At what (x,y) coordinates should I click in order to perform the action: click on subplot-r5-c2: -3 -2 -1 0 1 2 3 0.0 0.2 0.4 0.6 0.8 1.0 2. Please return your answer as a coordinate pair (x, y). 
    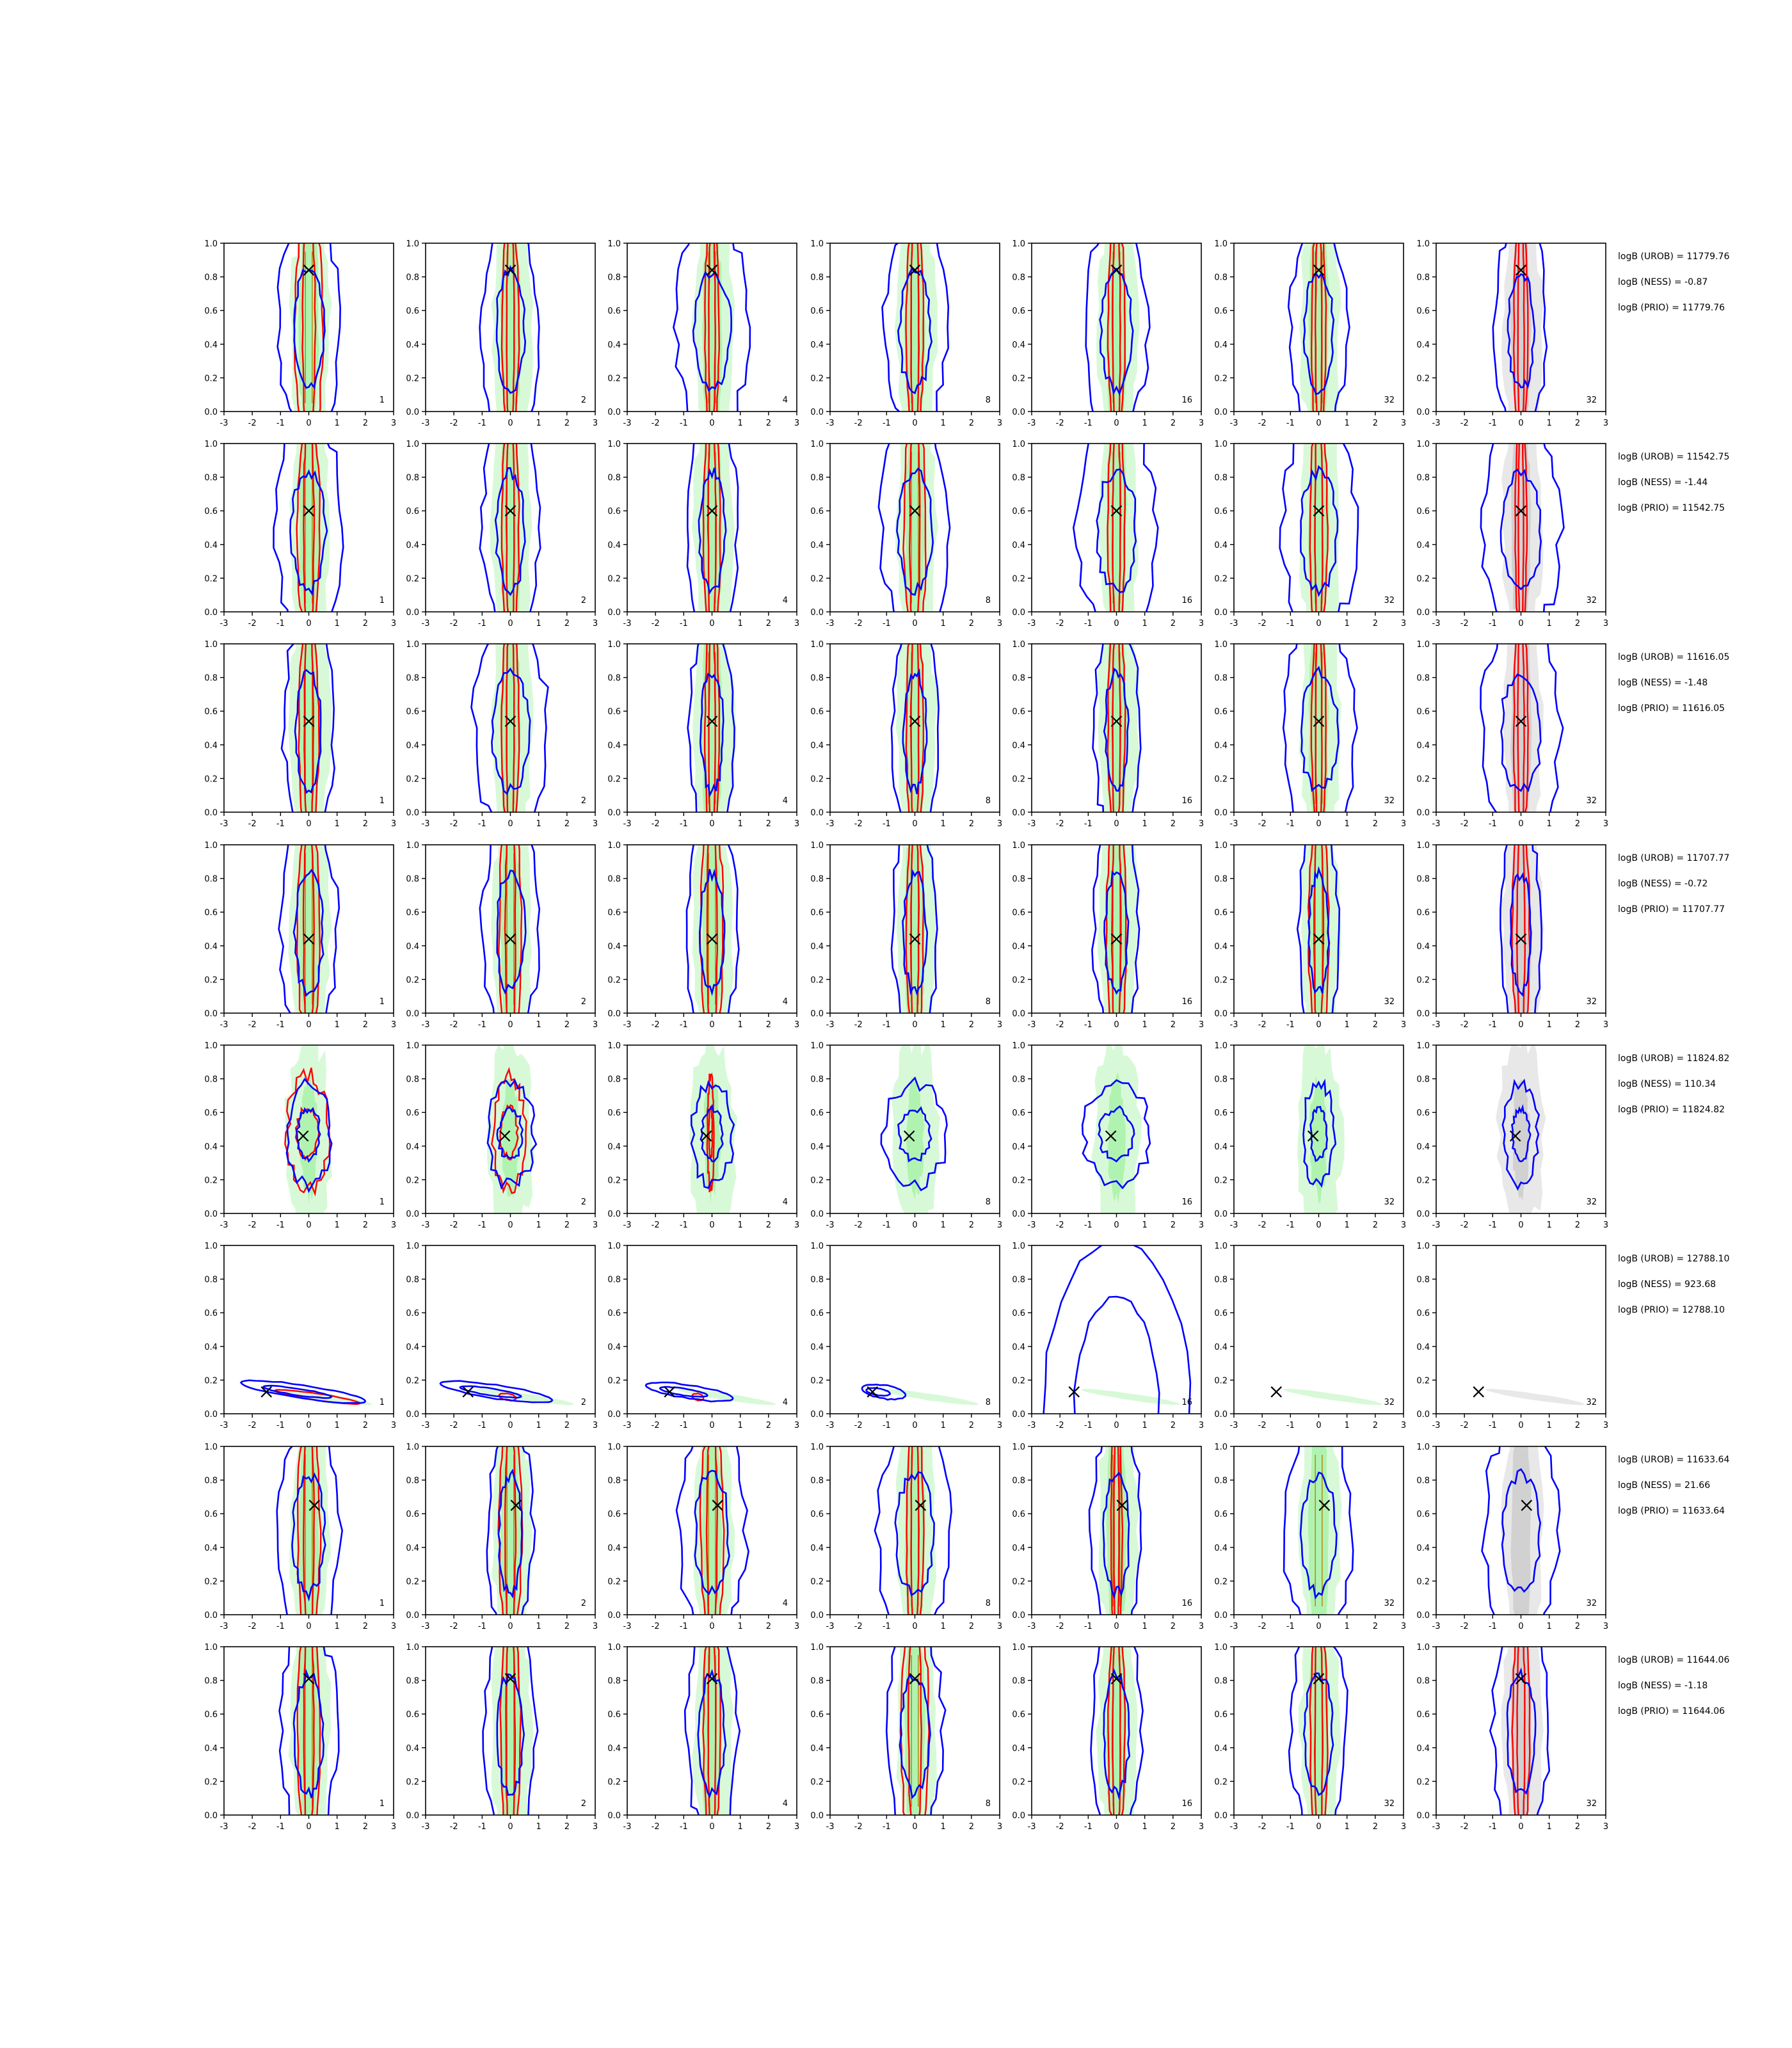
    Looking at the image, I should click on (502, 1135).